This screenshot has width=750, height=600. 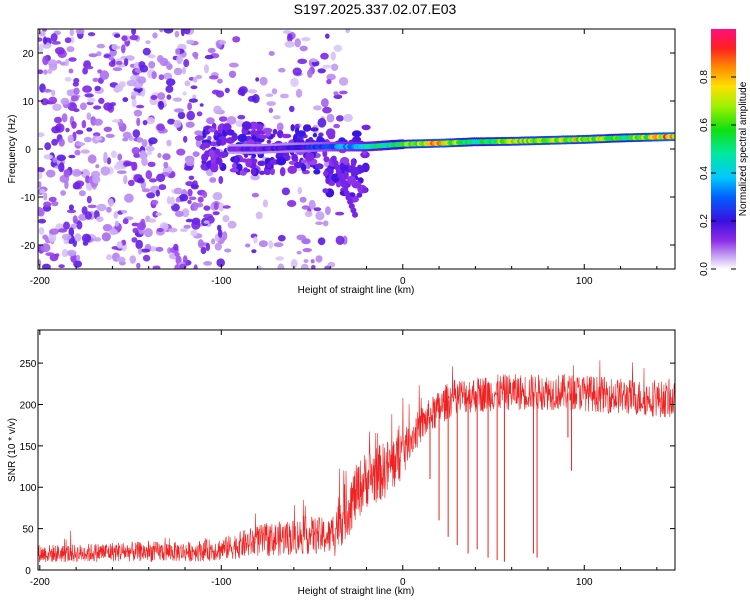 What do you see at coordinates (28, 488) in the screenshot?
I see `snr-ytick-label: 100` at bounding box center [28, 488].